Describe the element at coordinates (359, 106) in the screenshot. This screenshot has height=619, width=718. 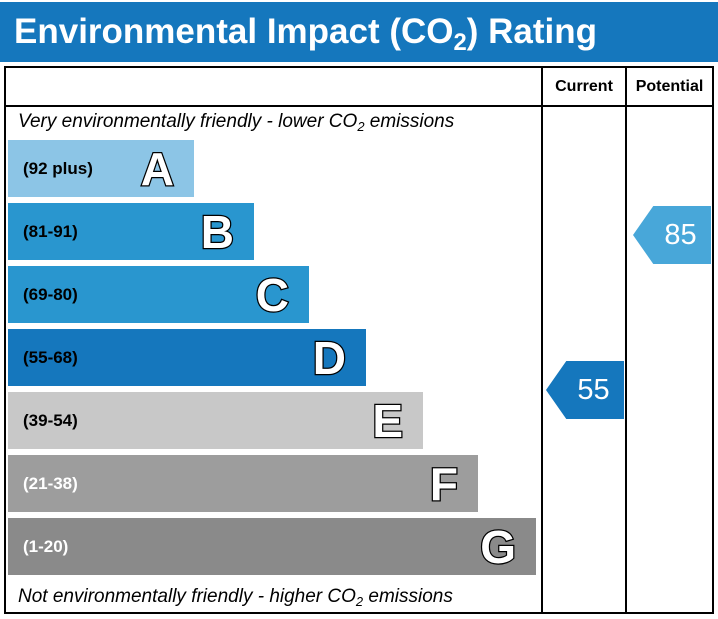
I see `header-row-divider` at that location.